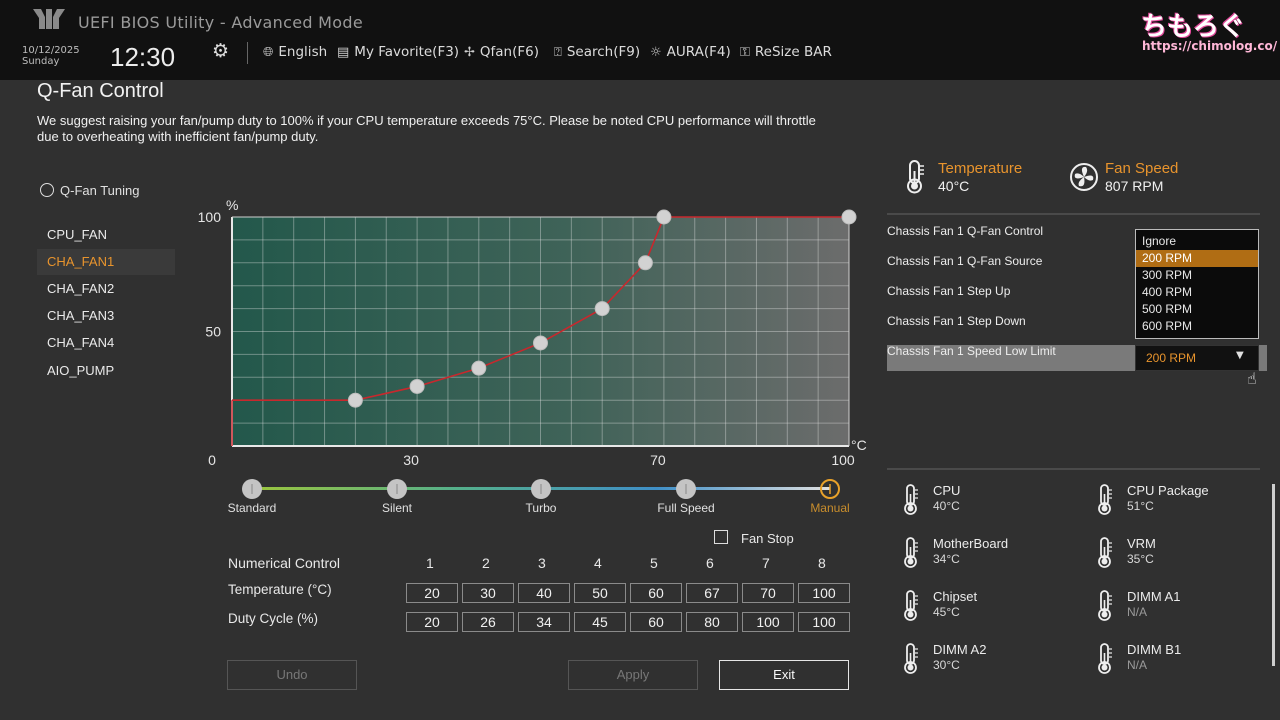 The width and height of the screenshot is (1280, 720). I want to click on x-tick-label: 0, so click(212, 460).